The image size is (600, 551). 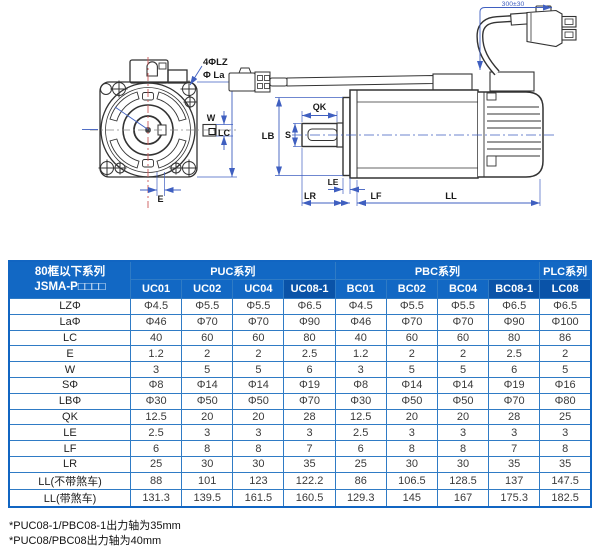 What do you see at coordinates (514, 498) in the screenshot?
I see `spec-value: 175.3` at bounding box center [514, 498].